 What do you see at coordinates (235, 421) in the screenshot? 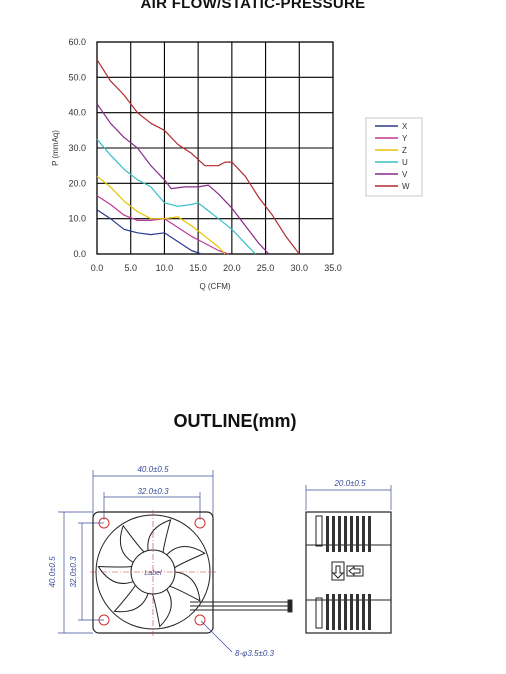
I see `outline-title: OUTLINE(mm)` at bounding box center [235, 421].